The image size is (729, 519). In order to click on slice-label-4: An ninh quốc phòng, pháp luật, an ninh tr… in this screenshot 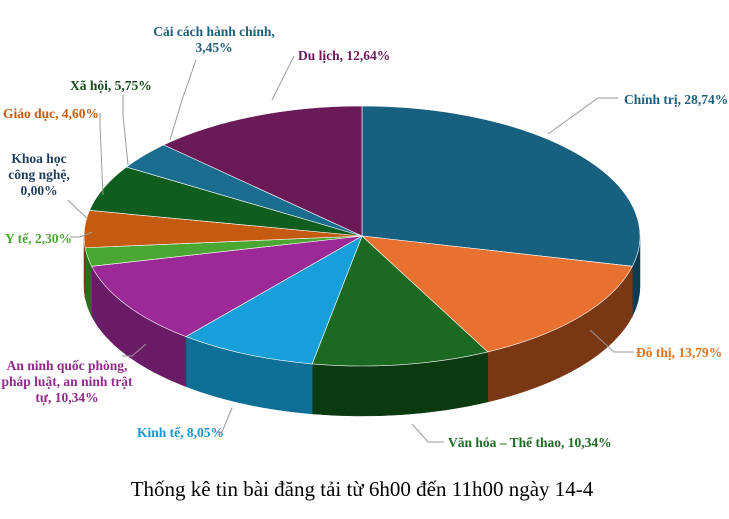, I will do `click(67, 381)`.